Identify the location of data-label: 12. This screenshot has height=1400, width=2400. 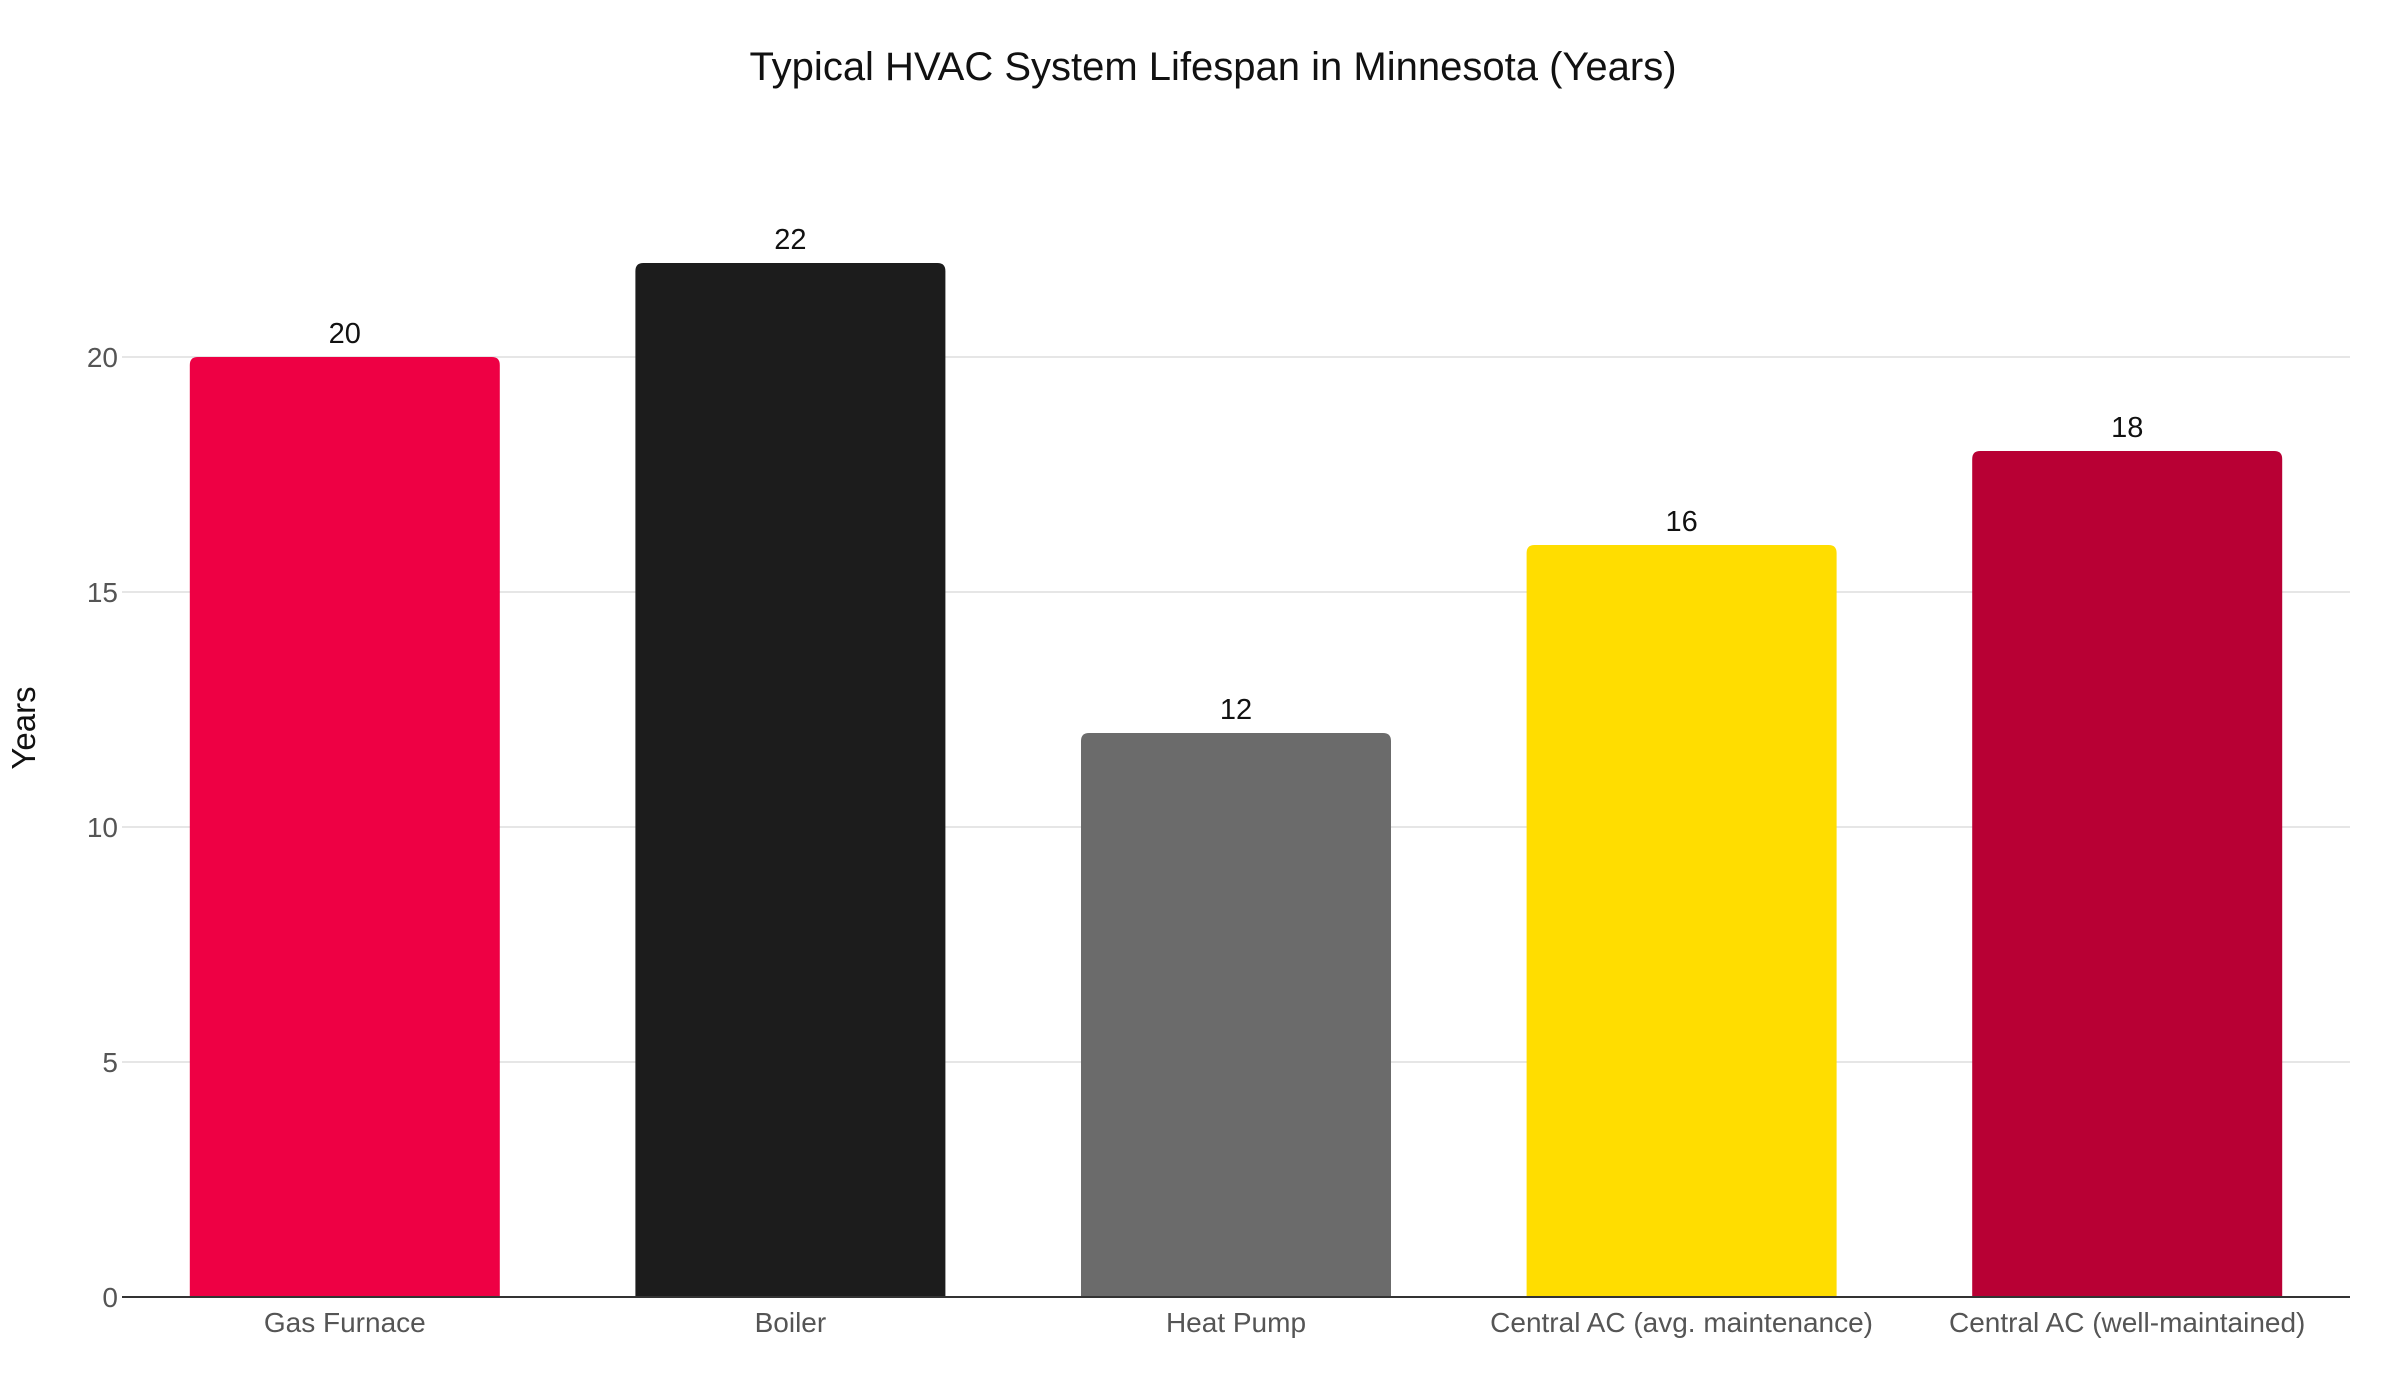
(1236, 710).